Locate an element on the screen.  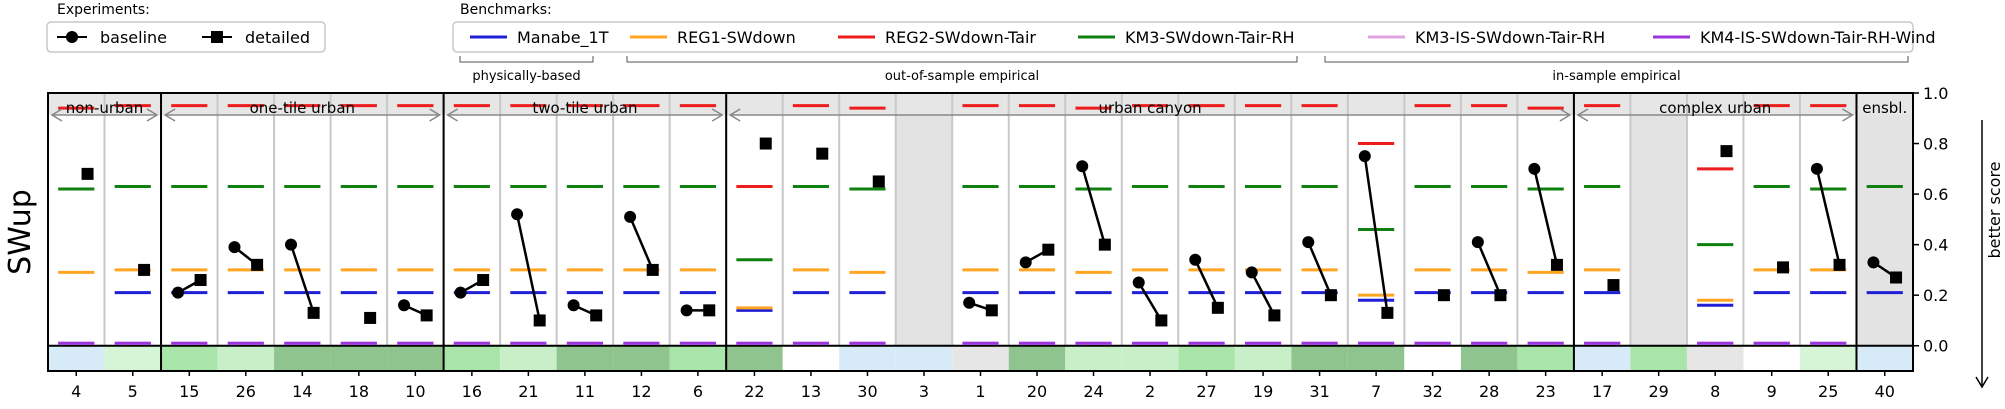
x-tick-label-23: 23 is located at coordinates (1545, 391).